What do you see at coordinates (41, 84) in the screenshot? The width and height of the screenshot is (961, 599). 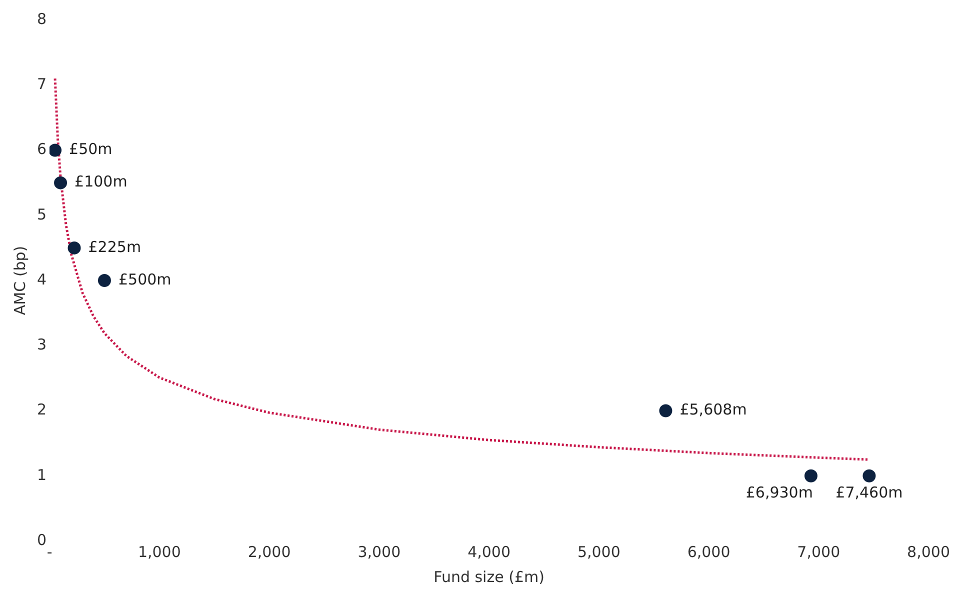 I see `y-tick-label: 7` at bounding box center [41, 84].